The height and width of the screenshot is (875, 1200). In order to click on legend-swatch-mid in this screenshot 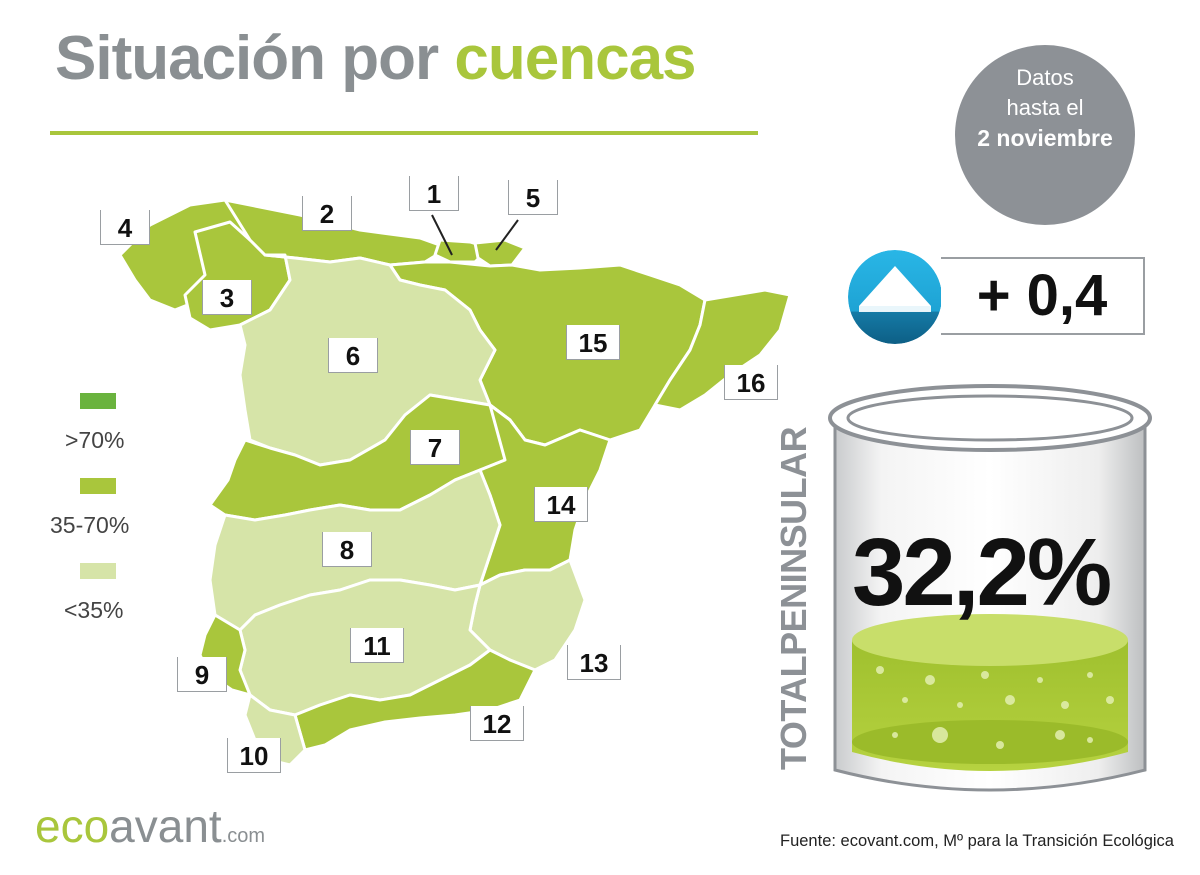, I will do `click(98, 486)`.